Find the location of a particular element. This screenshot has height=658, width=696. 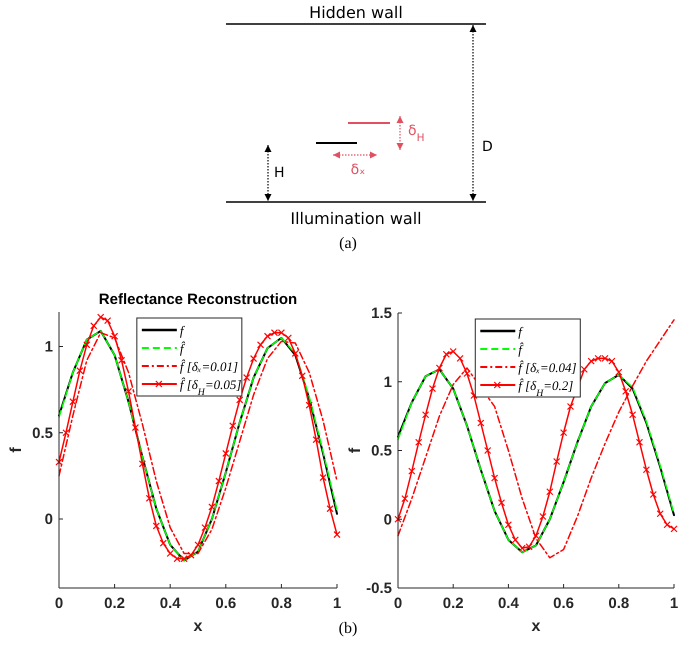

legend-label: f is located at coordinates (521, 331).